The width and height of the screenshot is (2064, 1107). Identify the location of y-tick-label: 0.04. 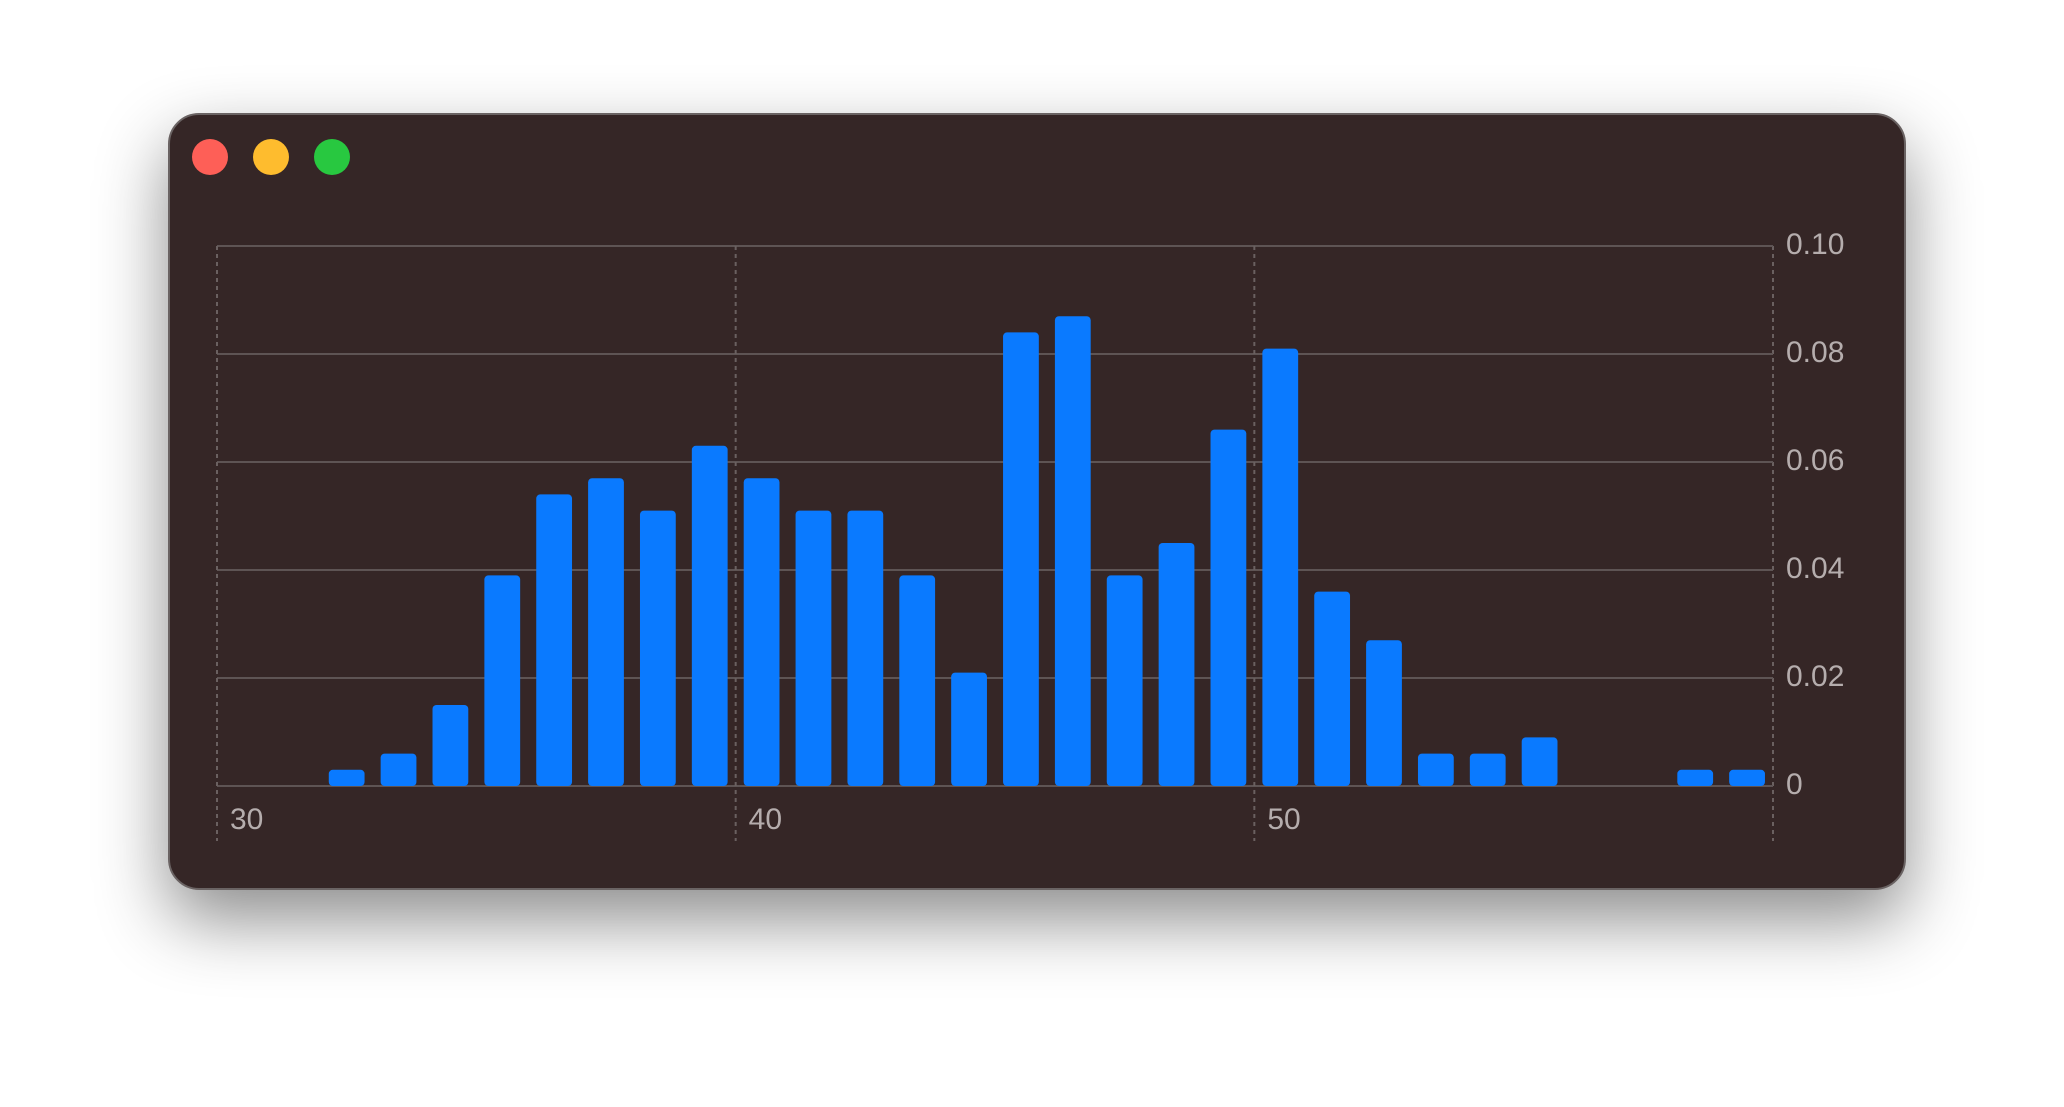
(1815, 568).